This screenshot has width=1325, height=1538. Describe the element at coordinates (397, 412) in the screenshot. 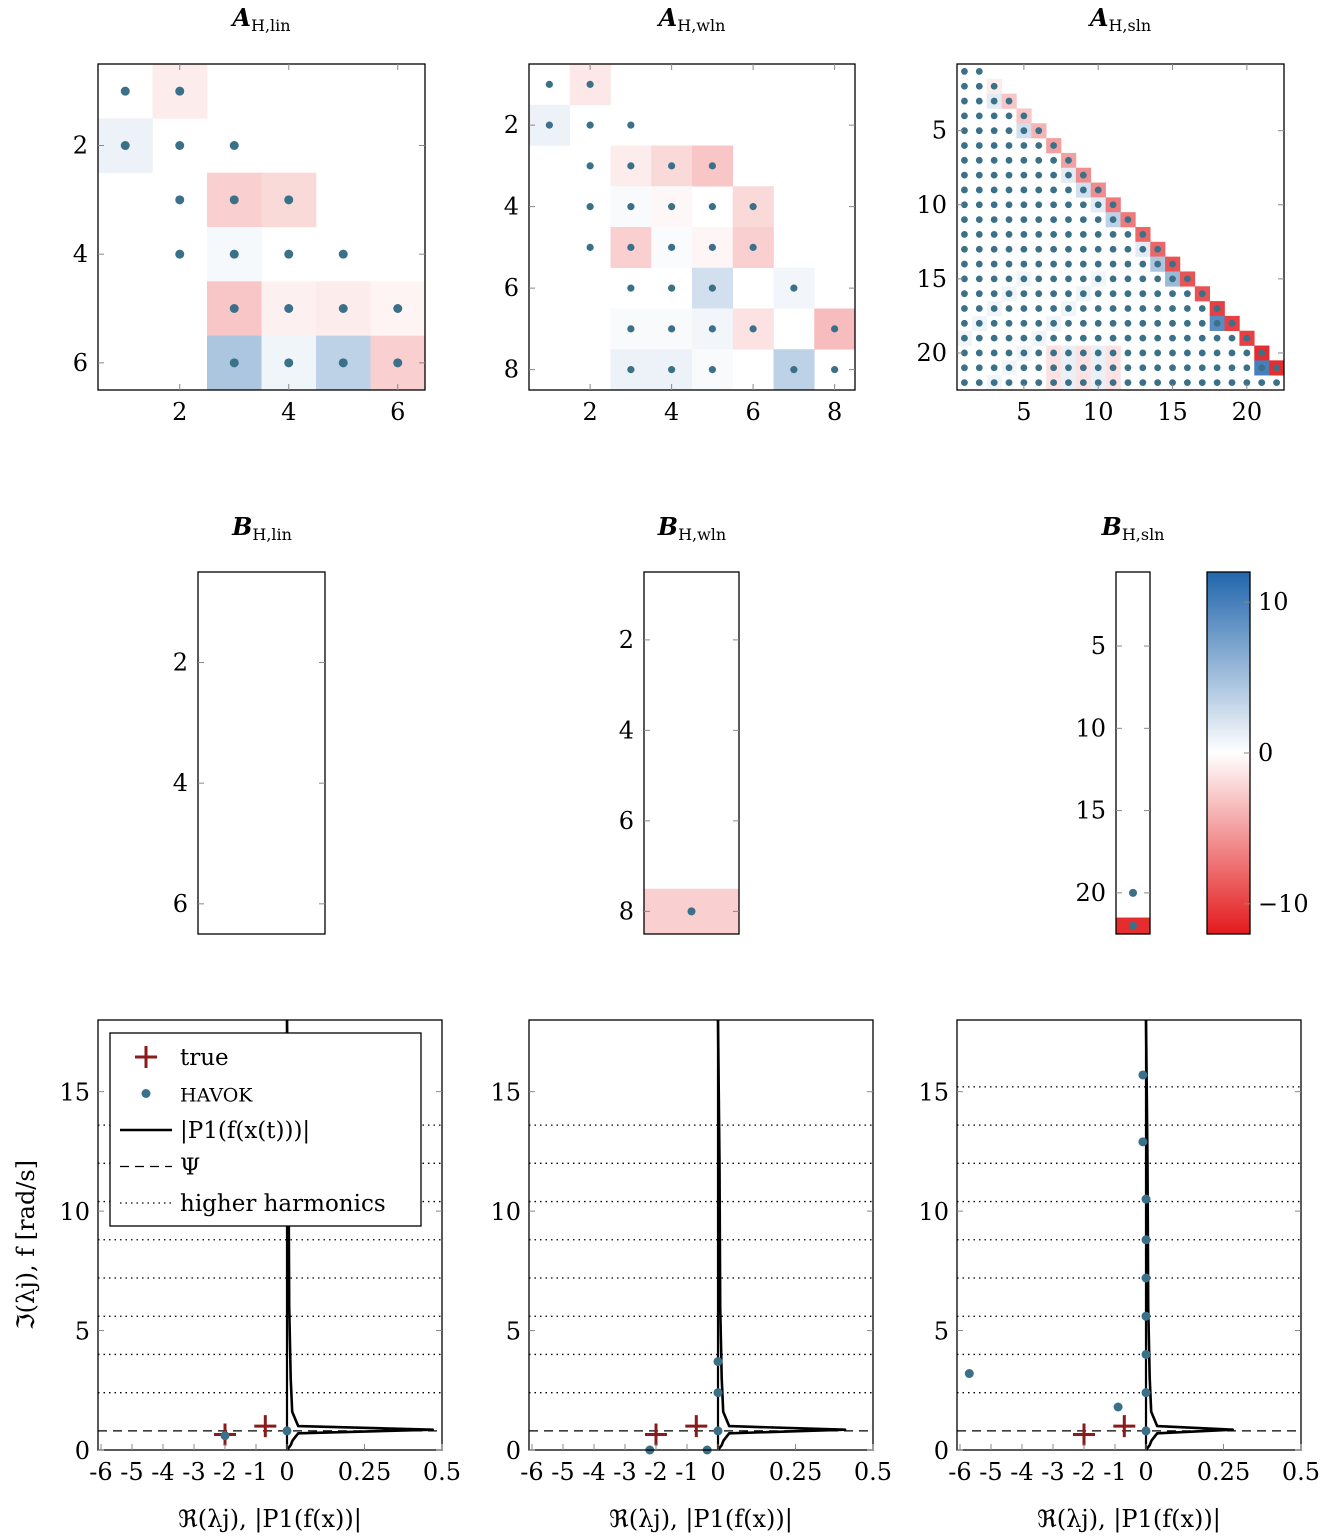

I see `x-tick-label: 6` at that location.